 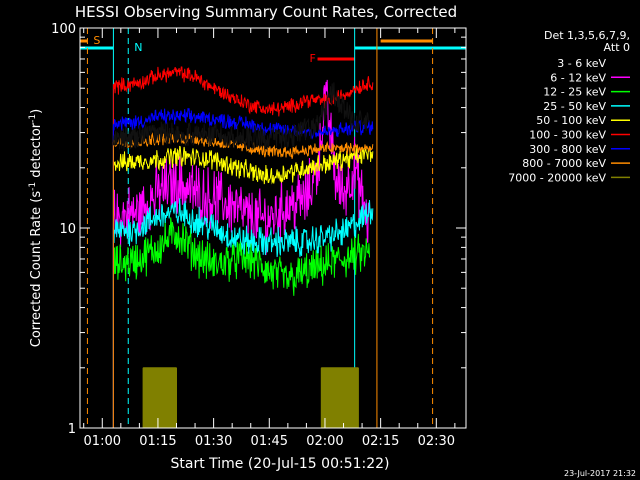 What do you see at coordinates (213, 441) in the screenshot?
I see `x-tick-label-2: 01:30` at bounding box center [213, 441].